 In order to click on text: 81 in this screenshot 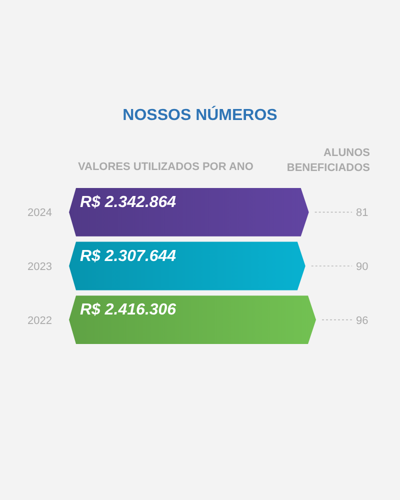, I will do `click(362, 213)`.